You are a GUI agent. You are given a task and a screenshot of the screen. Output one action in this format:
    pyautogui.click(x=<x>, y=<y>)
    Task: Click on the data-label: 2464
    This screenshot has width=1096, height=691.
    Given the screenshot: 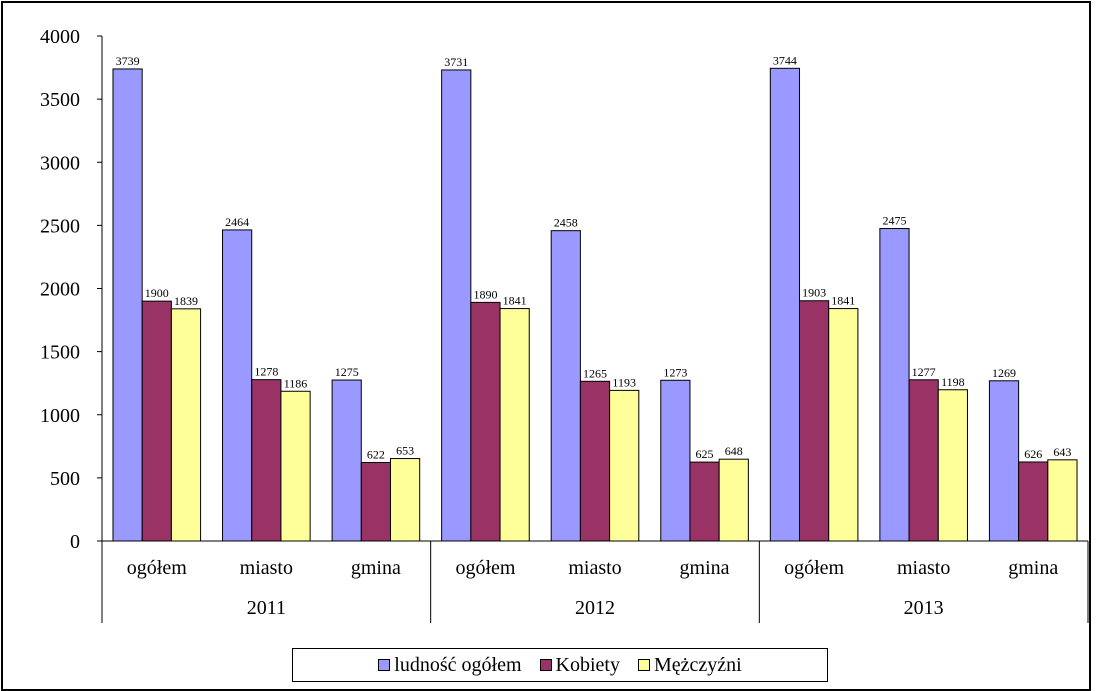 What is the action you would take?
    pyautogui.click(x=237, y=222)
    